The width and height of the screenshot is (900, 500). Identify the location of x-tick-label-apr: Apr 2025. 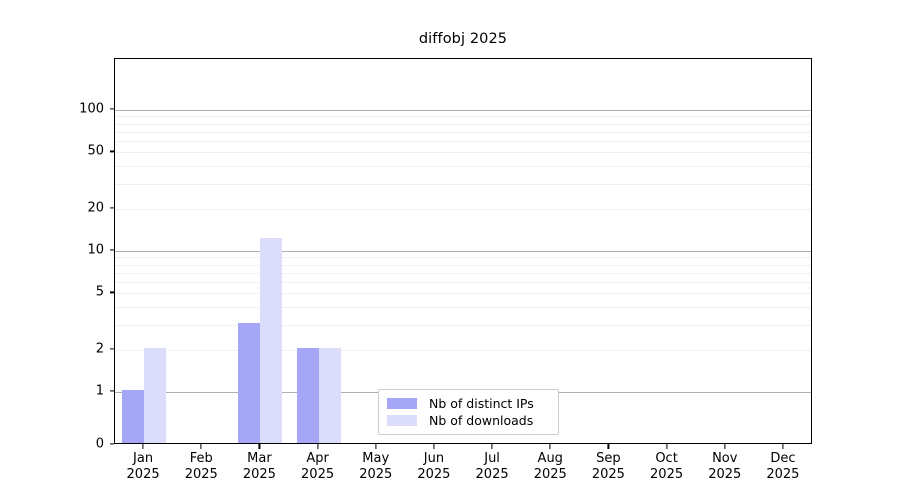
(318, 467).